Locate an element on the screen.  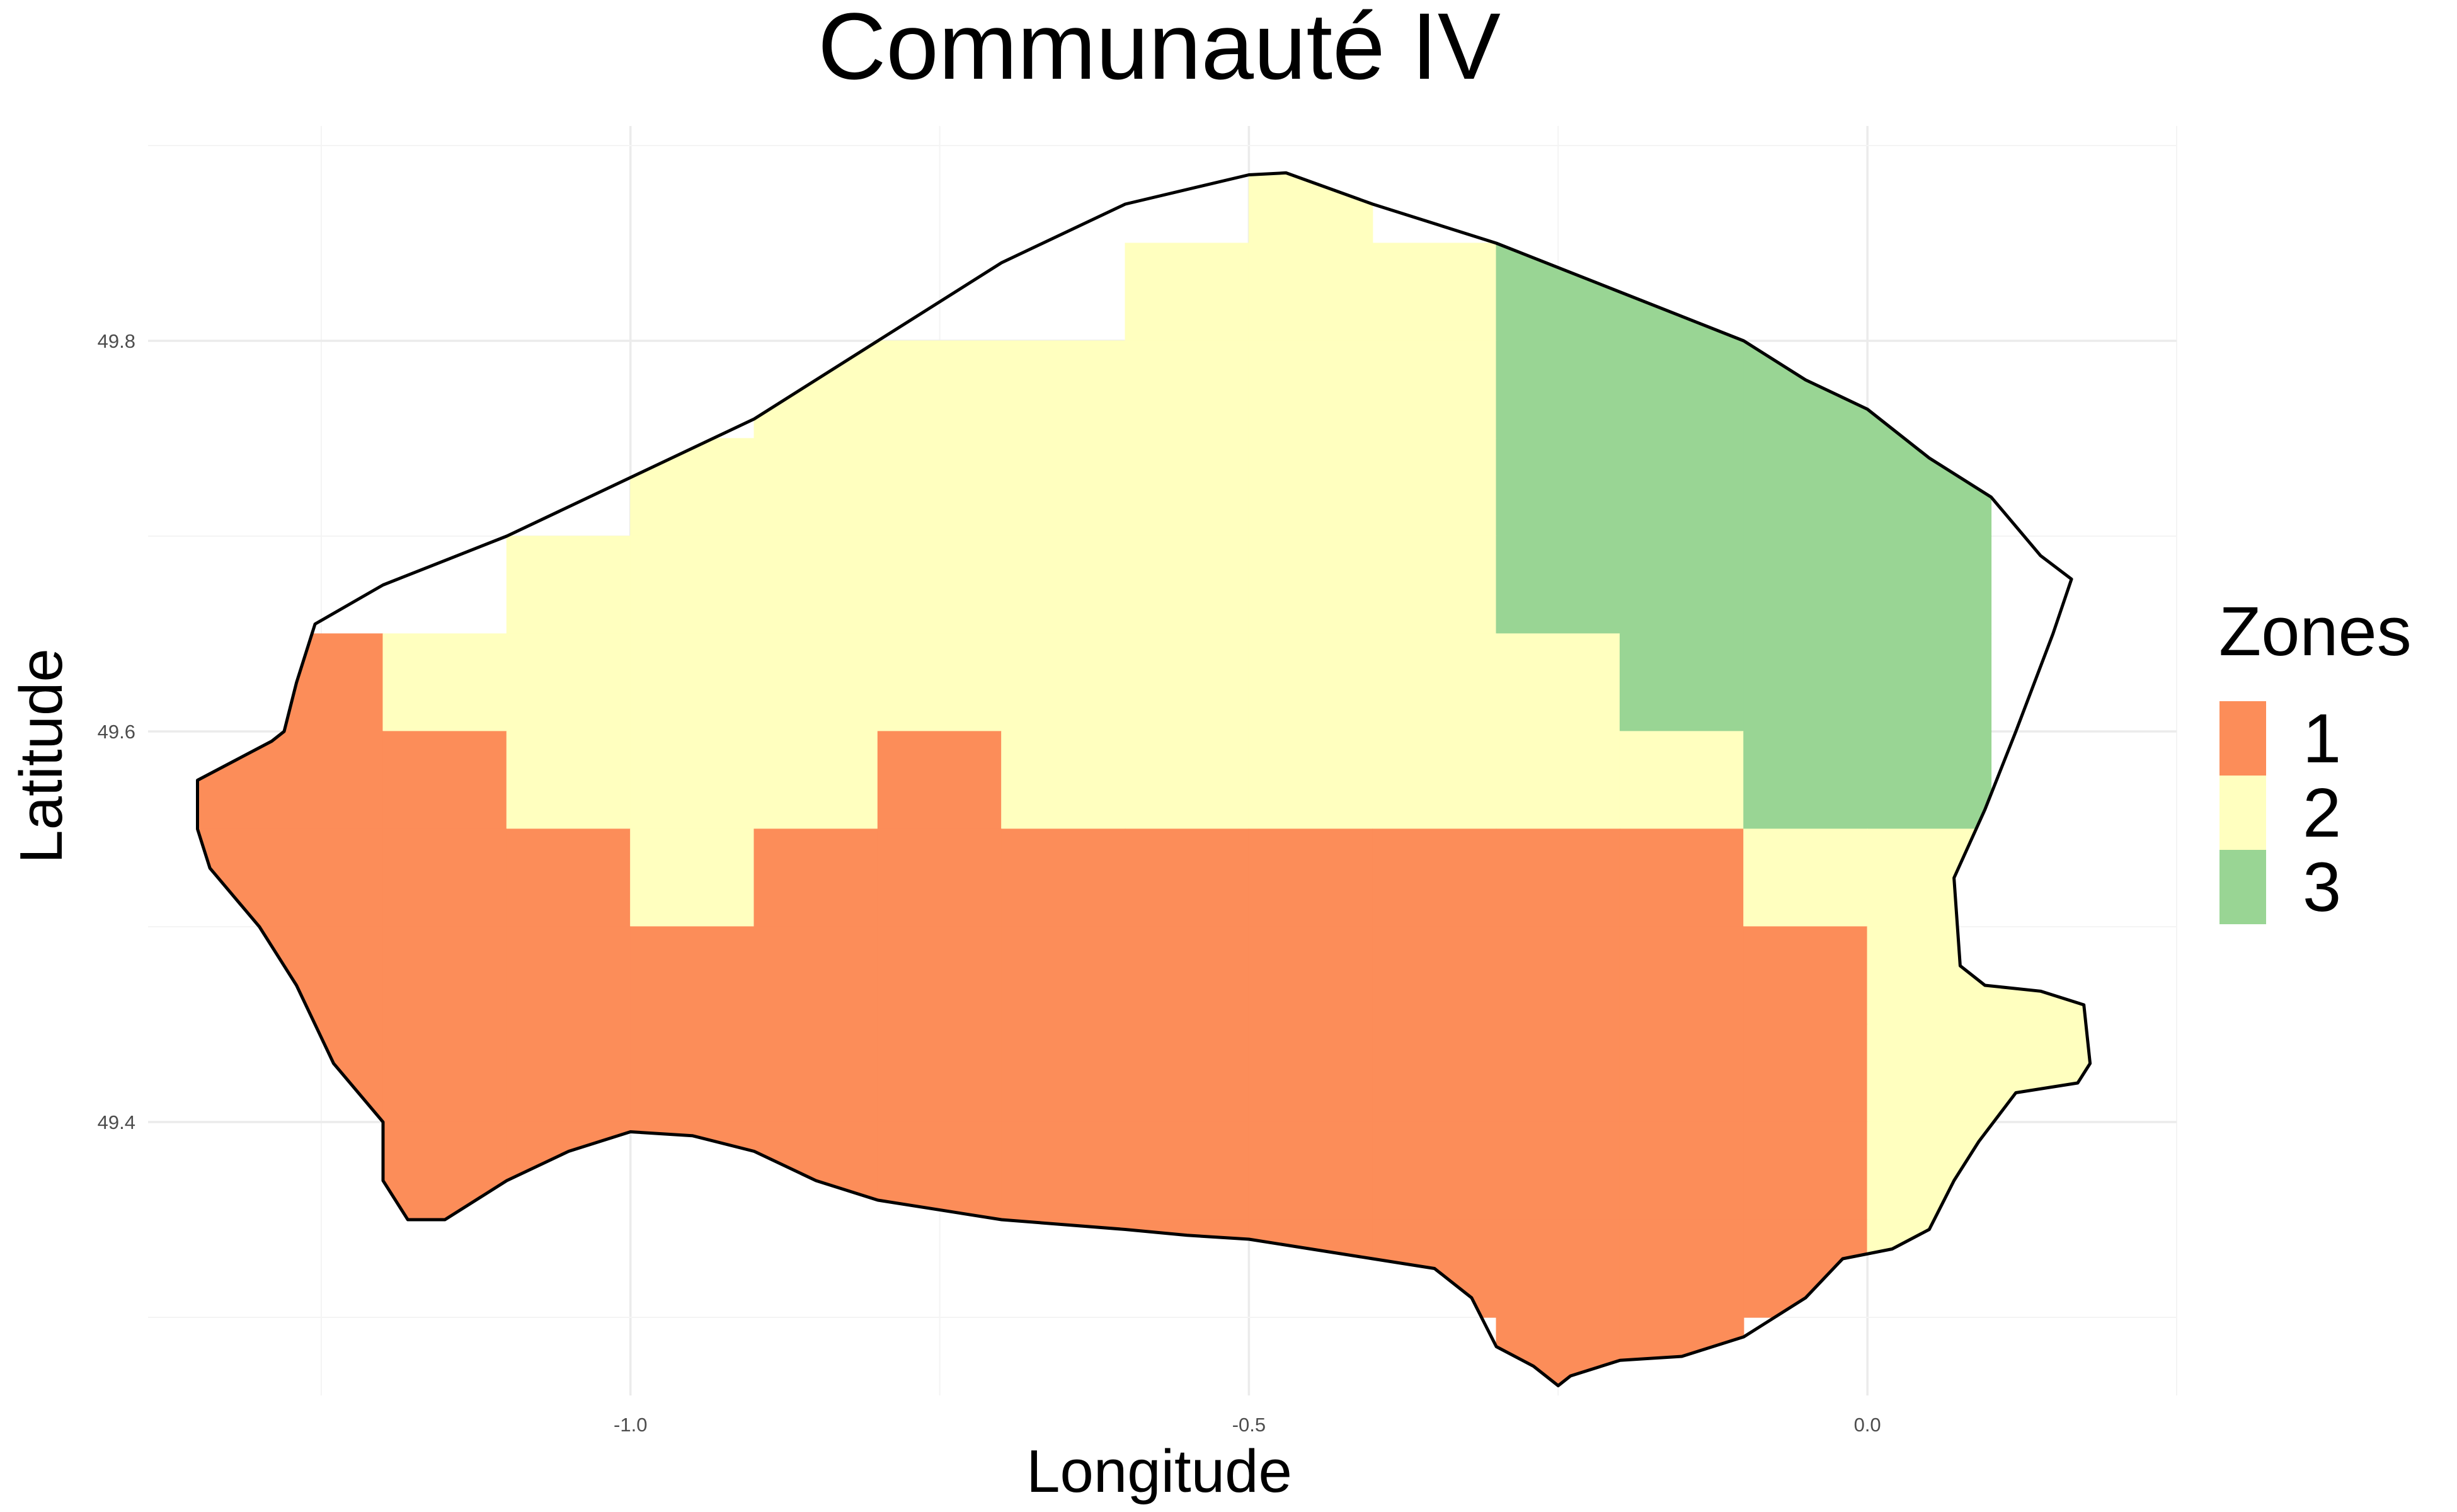
x-tick-label: -1.0 is located at coordinates (630, 1425).